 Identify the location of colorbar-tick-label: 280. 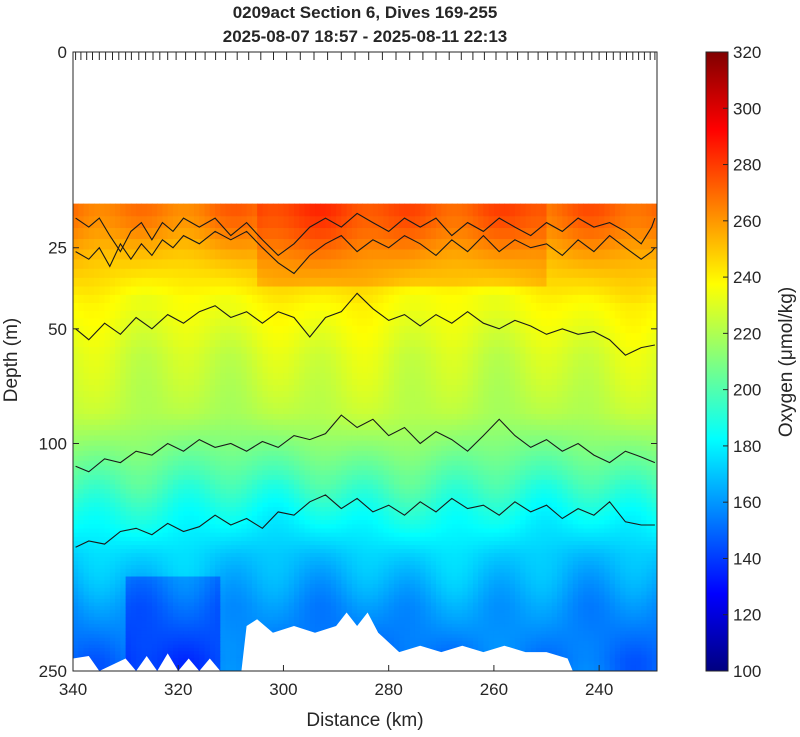
(747, 165).